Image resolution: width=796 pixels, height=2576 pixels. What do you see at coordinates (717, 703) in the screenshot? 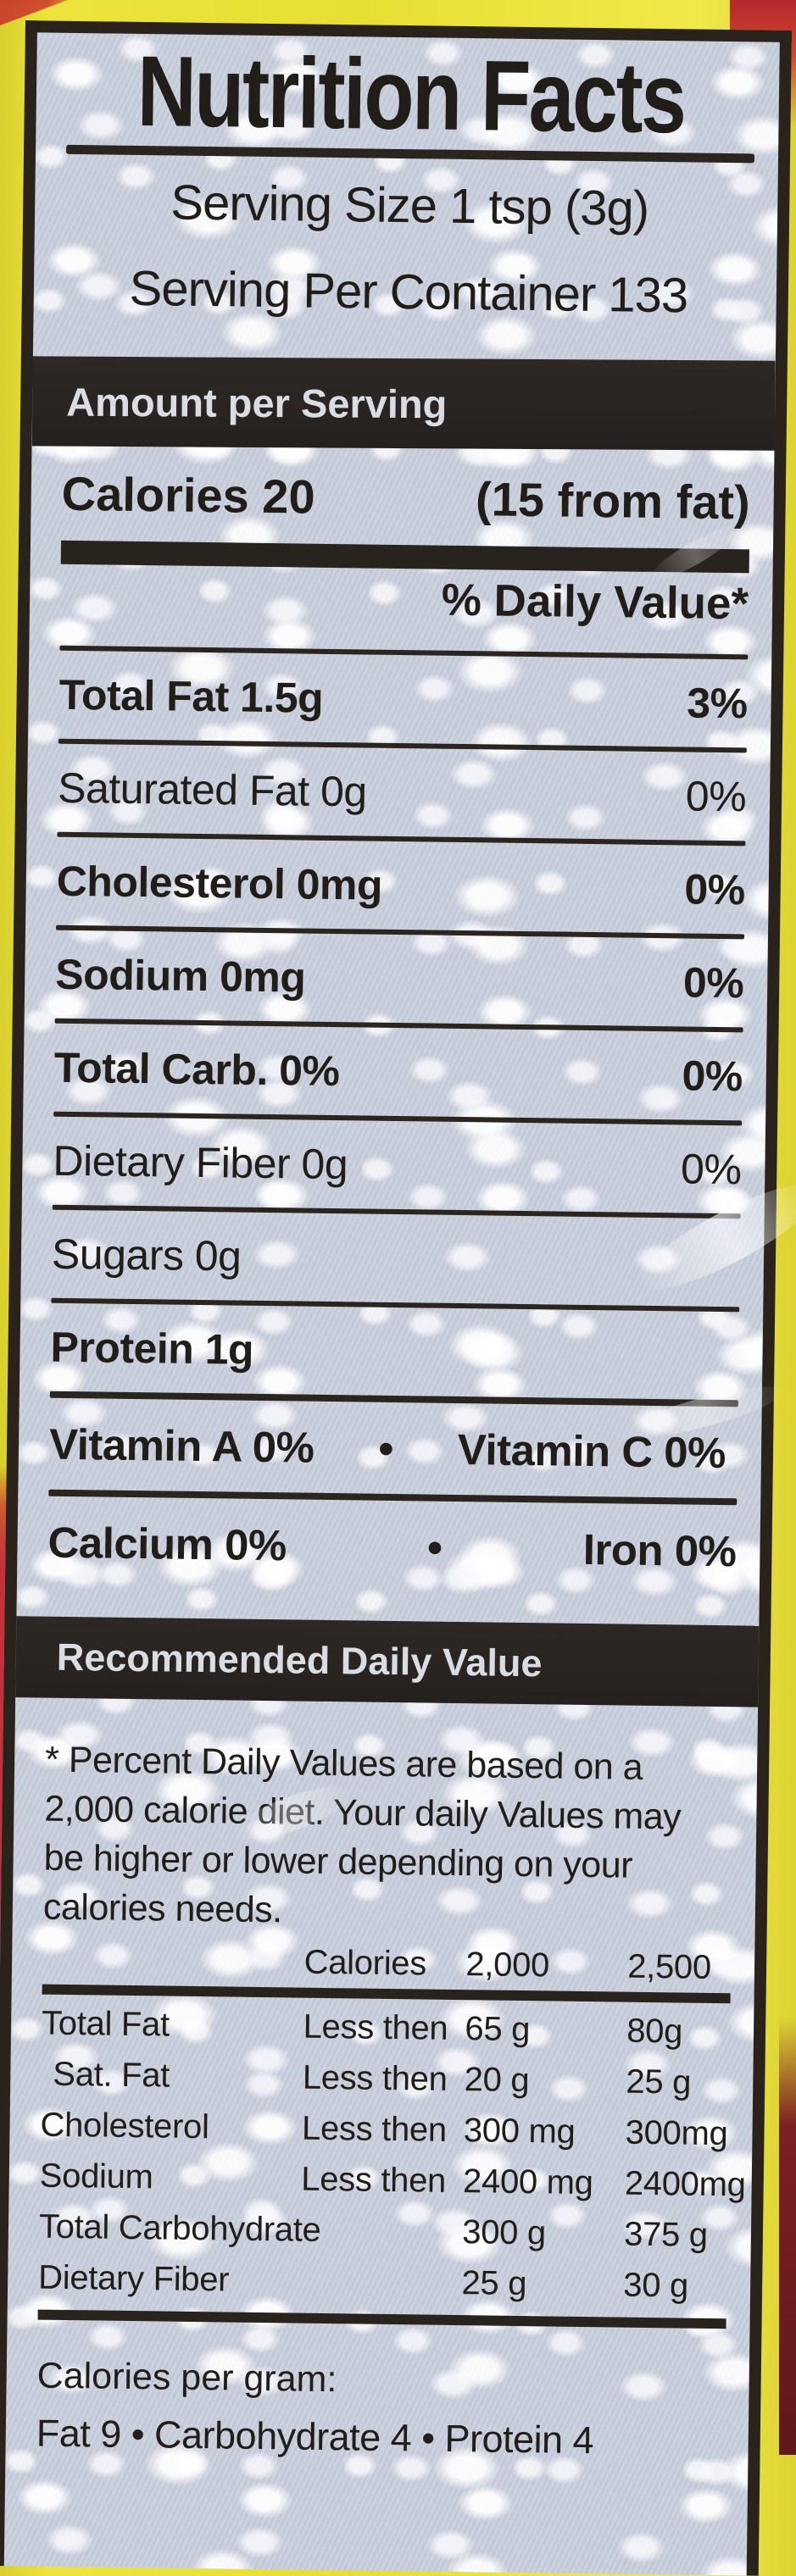
I see `nutrient-dv: 3%` at bounding box center [717, 703].